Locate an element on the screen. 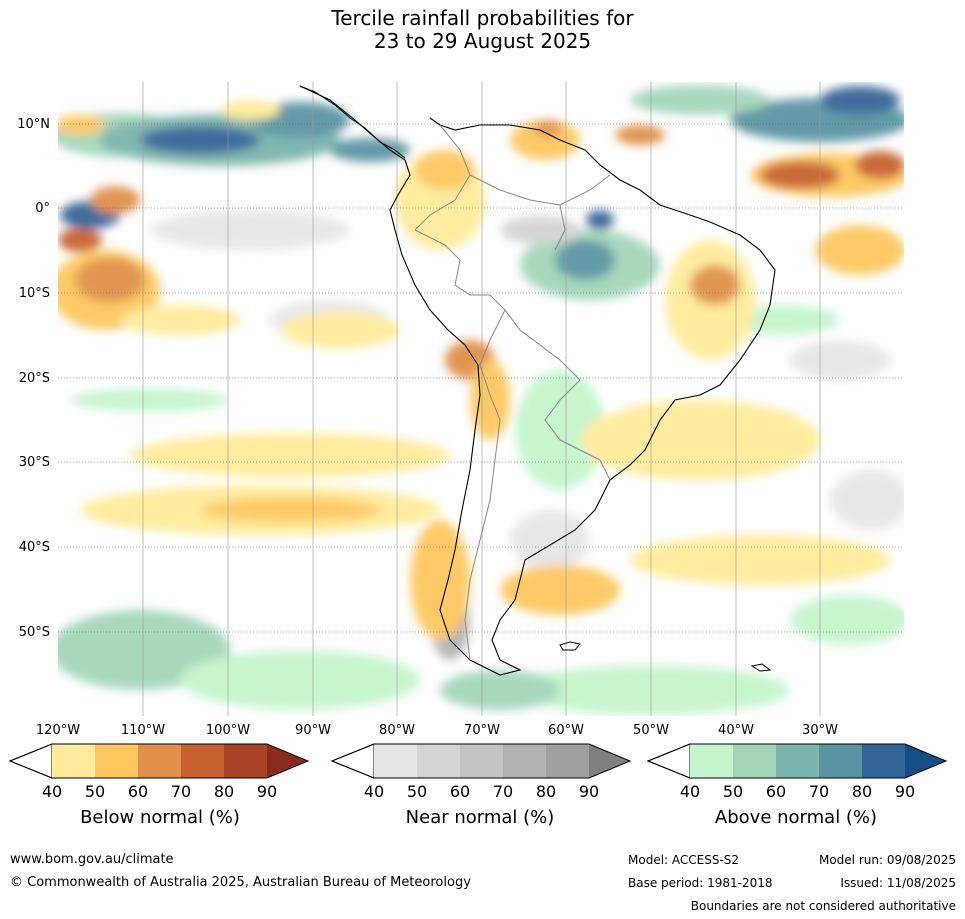 The height and width of the screenshot is (919, 965). lat-label: 50°S is located at coordinates (34, 632).